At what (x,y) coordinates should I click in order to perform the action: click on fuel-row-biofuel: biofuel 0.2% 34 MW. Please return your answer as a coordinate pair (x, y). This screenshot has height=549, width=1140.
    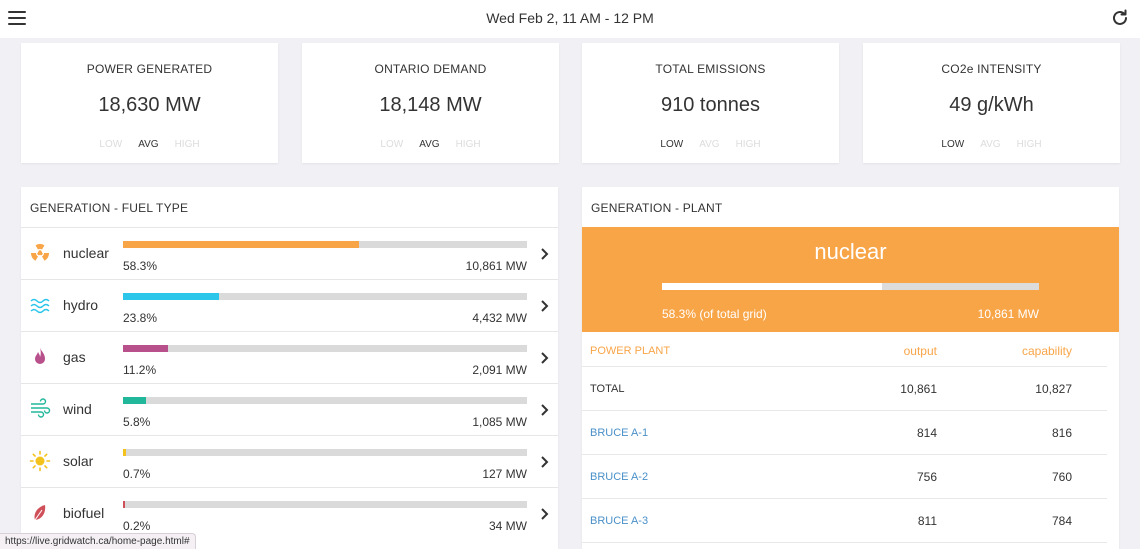
    Looking at the image, I should click on (289, 513).